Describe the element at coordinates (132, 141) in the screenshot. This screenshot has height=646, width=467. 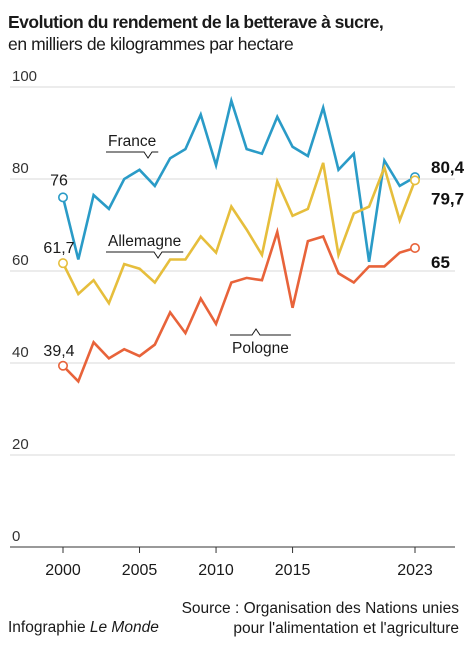
I see `series-name-label-france: France` at that location.